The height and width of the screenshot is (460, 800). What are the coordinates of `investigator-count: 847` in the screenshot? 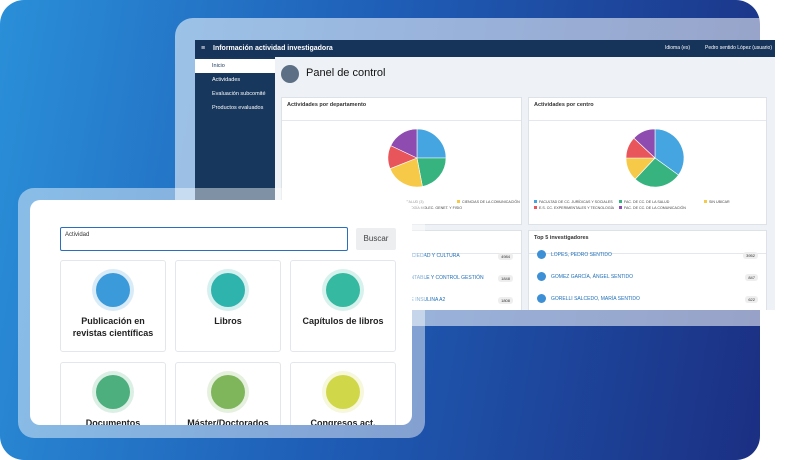 It's located at (751, 277).